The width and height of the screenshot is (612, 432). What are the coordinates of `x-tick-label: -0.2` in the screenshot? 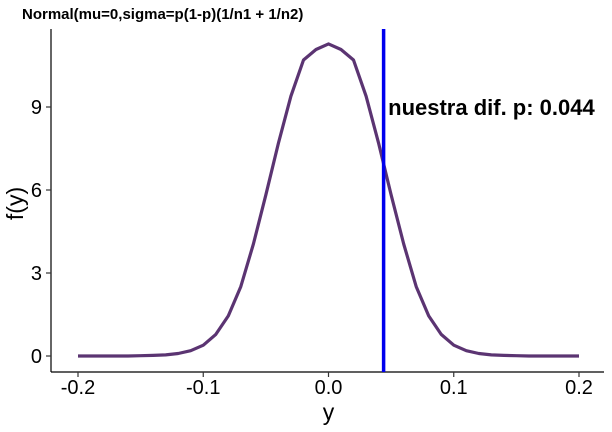 It's located at (78, 388).